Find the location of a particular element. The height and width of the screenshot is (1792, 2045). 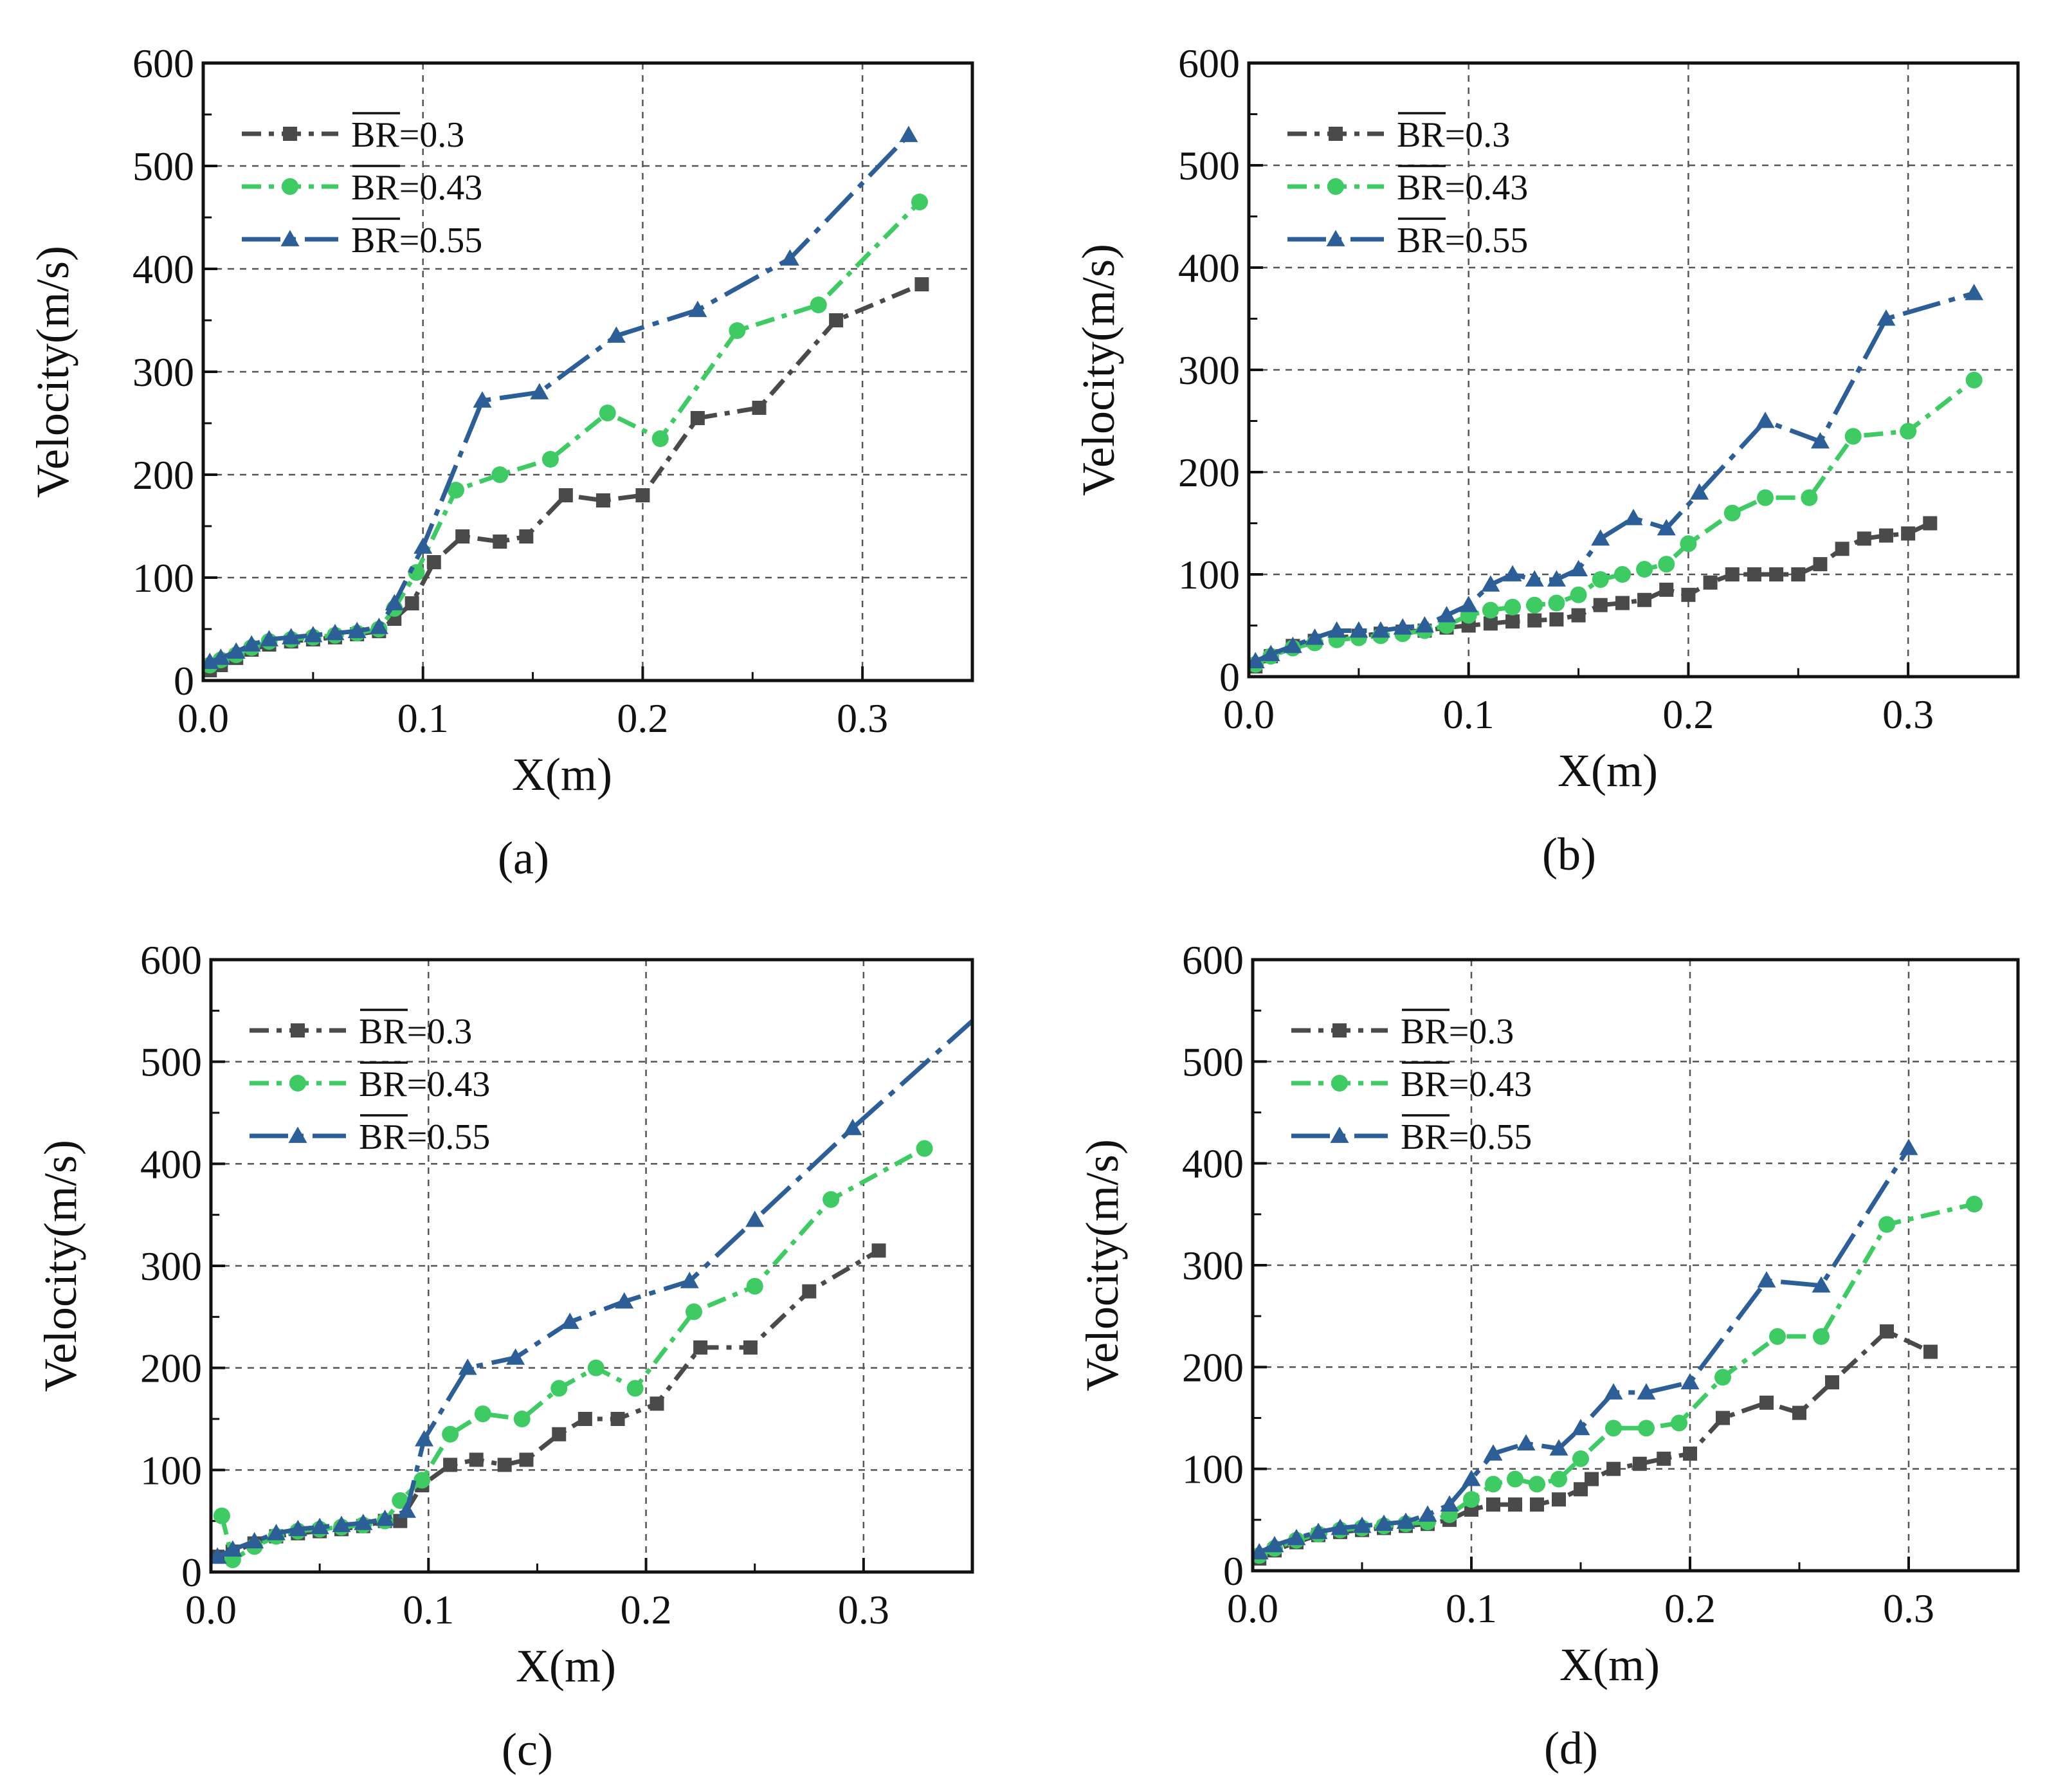

panel-label: (a) is located at coordinates (523, 858).